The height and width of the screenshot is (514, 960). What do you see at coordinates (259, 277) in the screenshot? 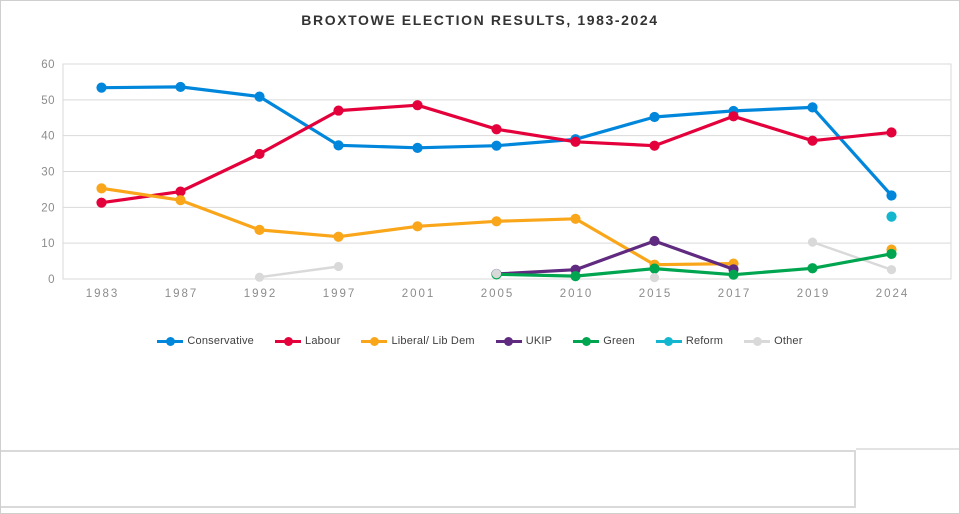
I see `data-point-other-1992` at bounding box center [259, 277].